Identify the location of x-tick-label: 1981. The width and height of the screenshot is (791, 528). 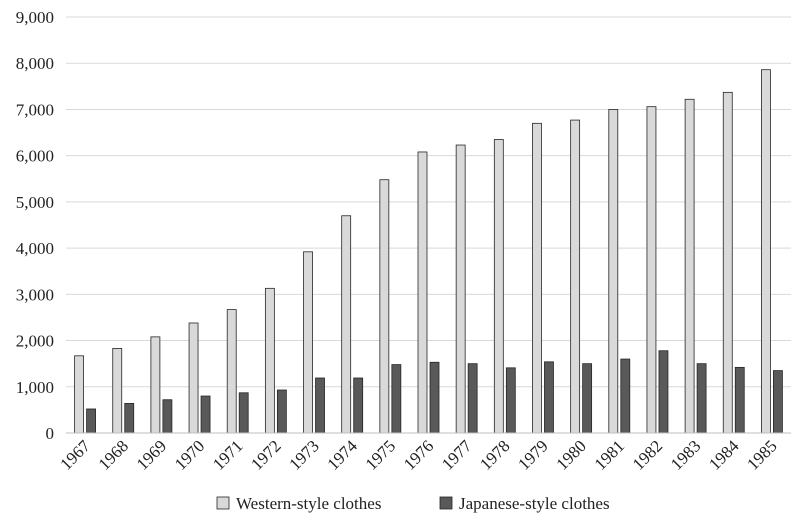
(609, 454).